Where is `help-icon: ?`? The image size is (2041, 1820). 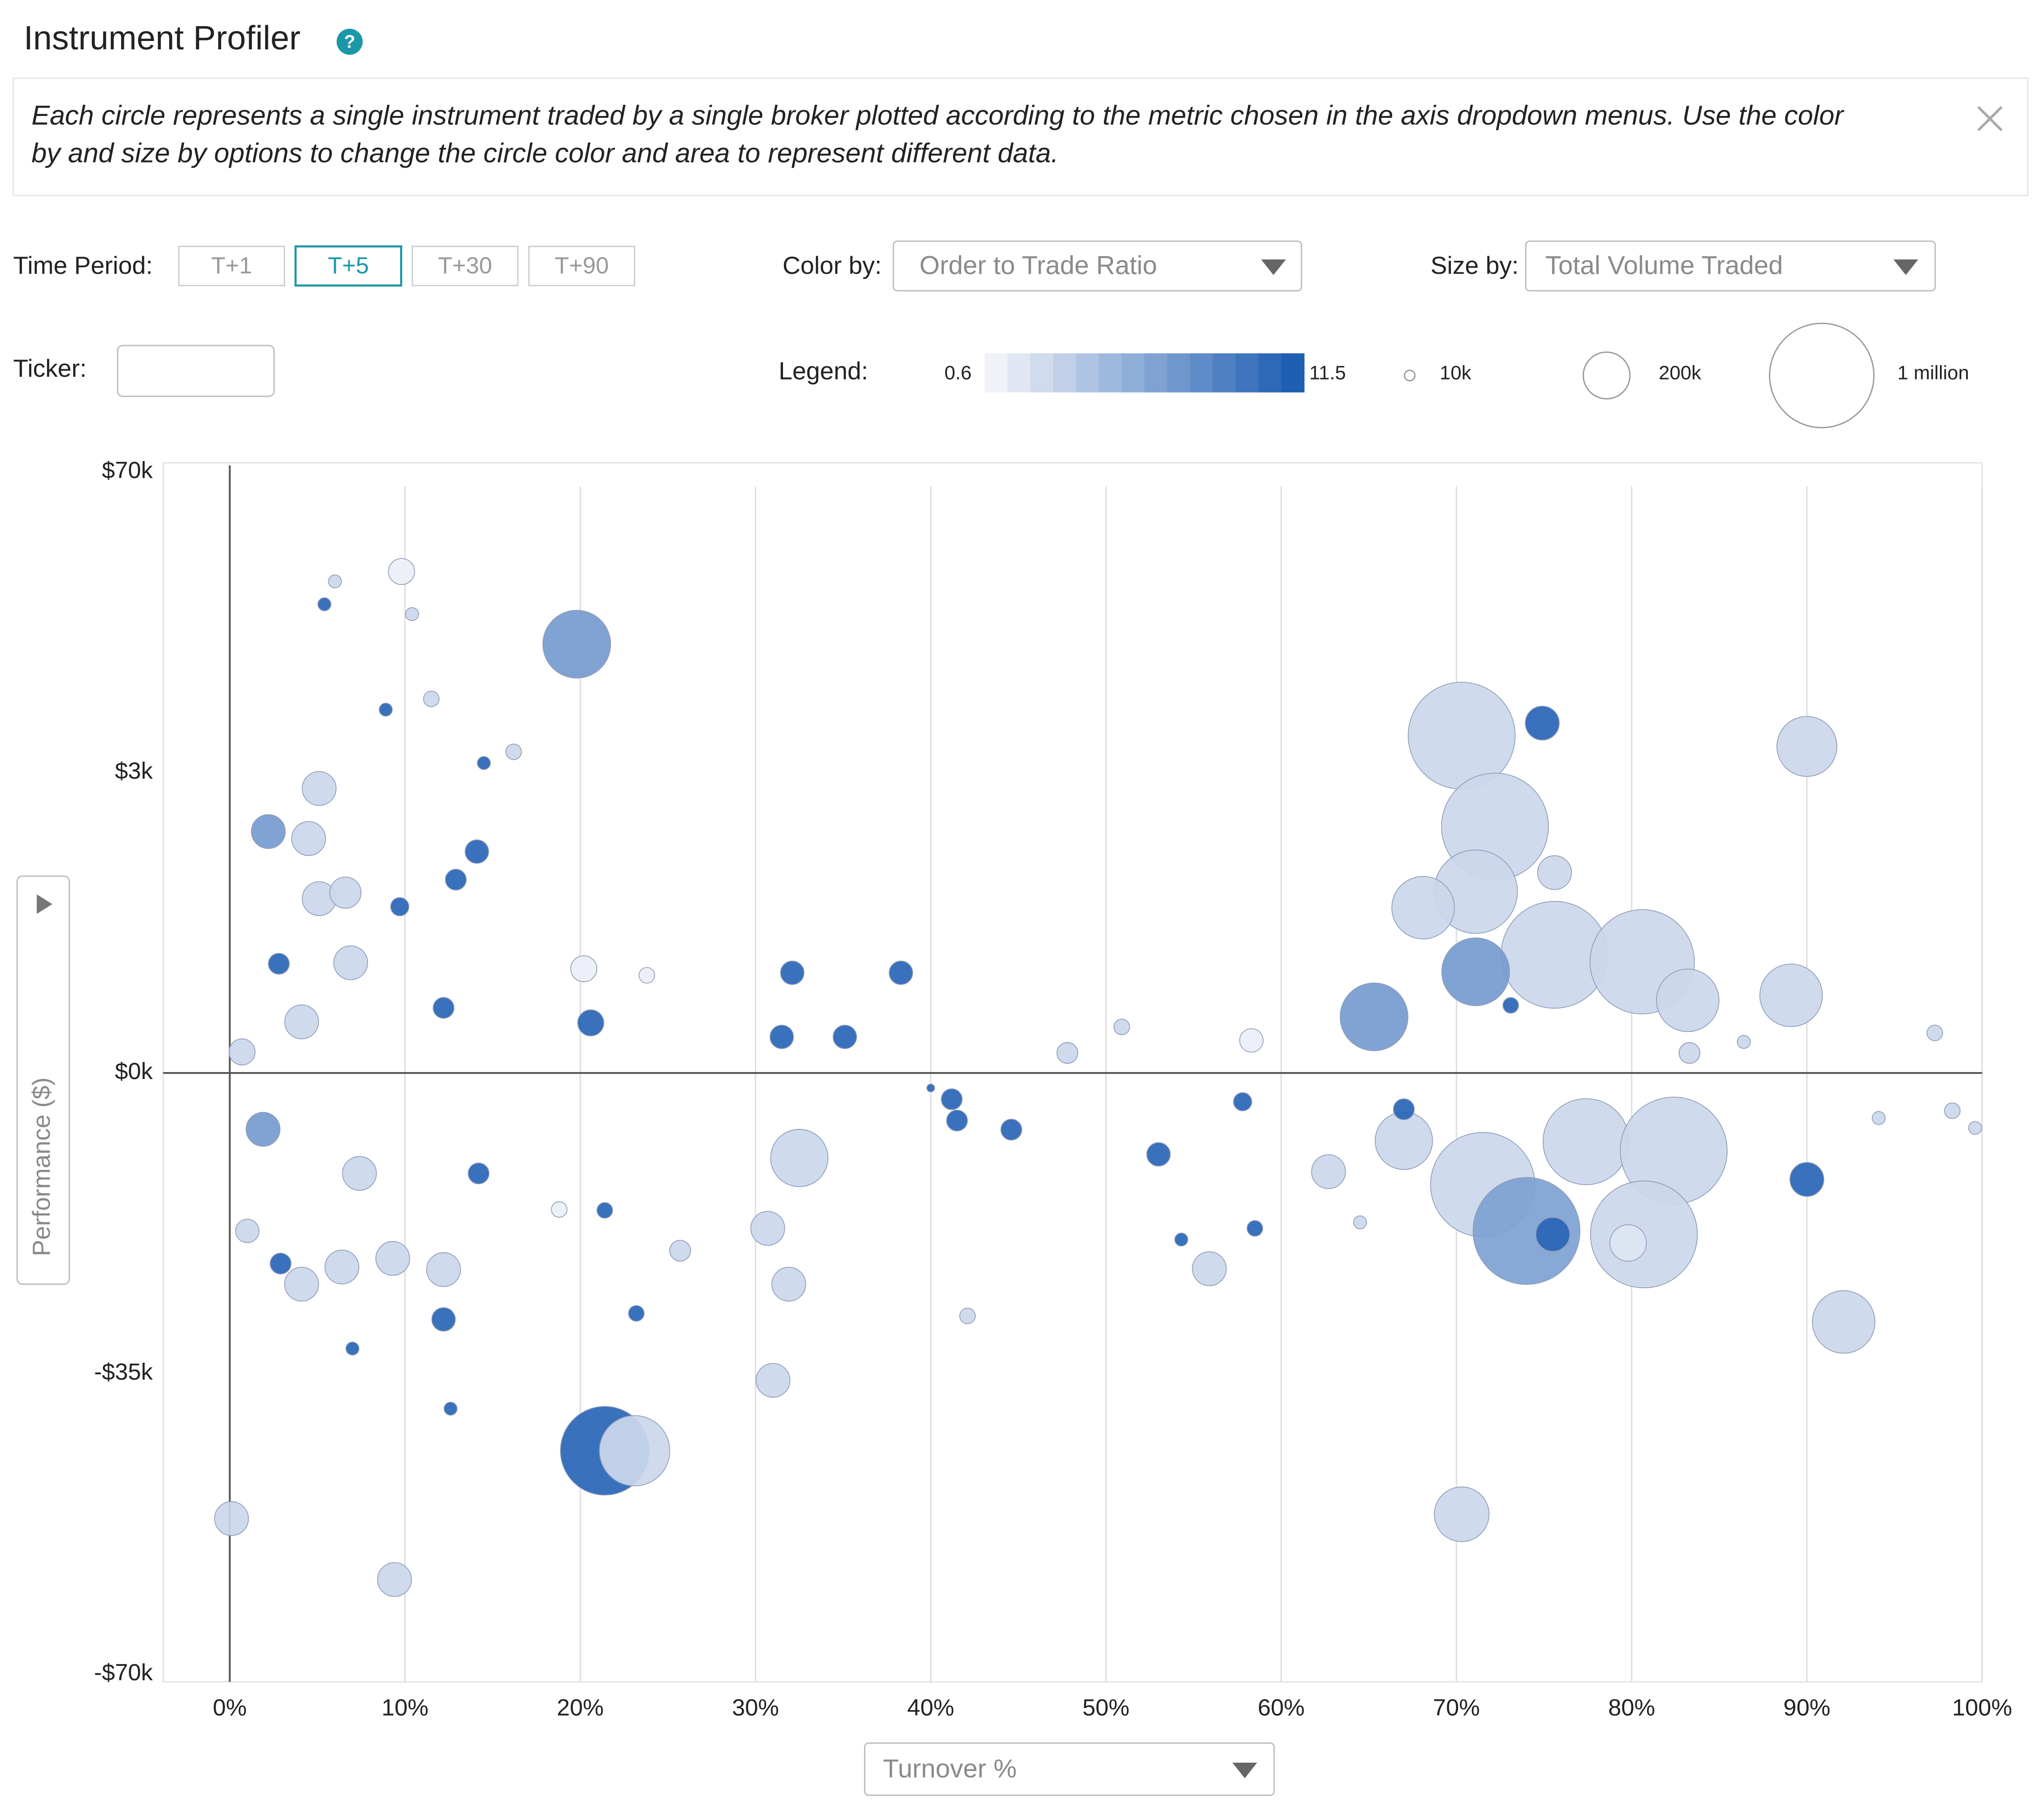
help-icon: ? is located at coordinates (349, 41).